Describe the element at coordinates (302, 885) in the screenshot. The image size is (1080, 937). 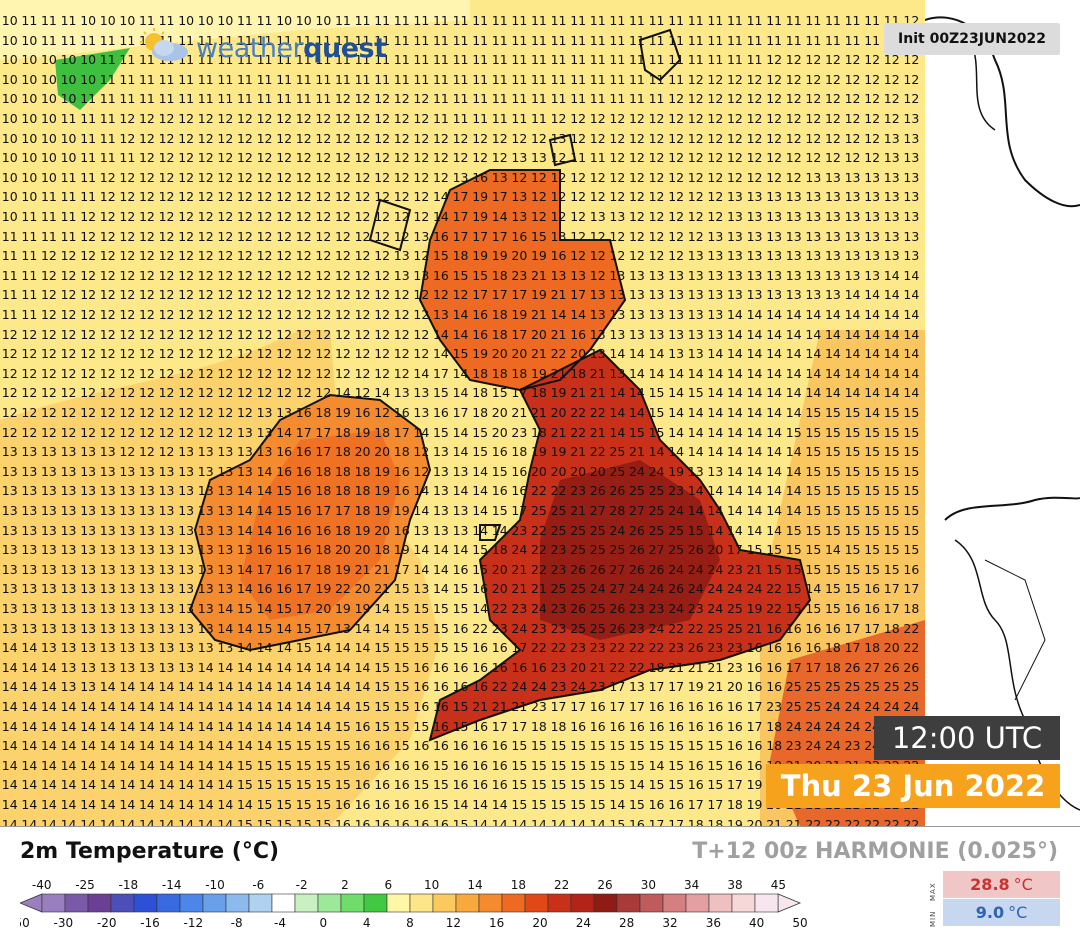
I see `colorbar-top-label: -2` at that location.